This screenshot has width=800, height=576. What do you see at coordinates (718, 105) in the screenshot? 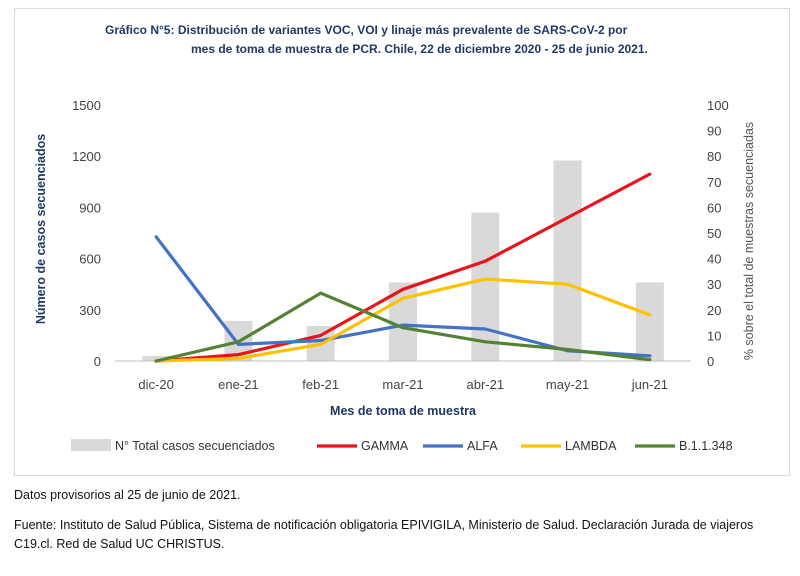
I see `y2-axis-tick-label: 100` at bounding box center [718, 105].